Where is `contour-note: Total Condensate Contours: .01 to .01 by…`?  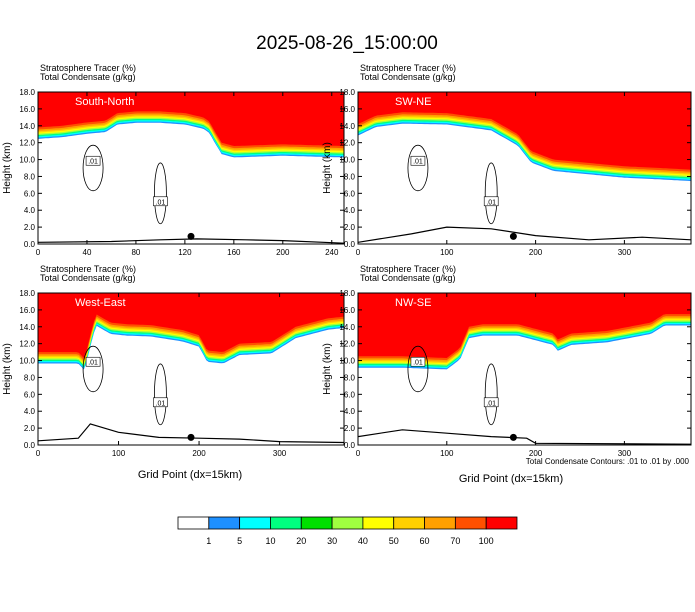 contour-note: Total Condensate Contours: .01 to .01 by… is located at coordinates (608, 461).